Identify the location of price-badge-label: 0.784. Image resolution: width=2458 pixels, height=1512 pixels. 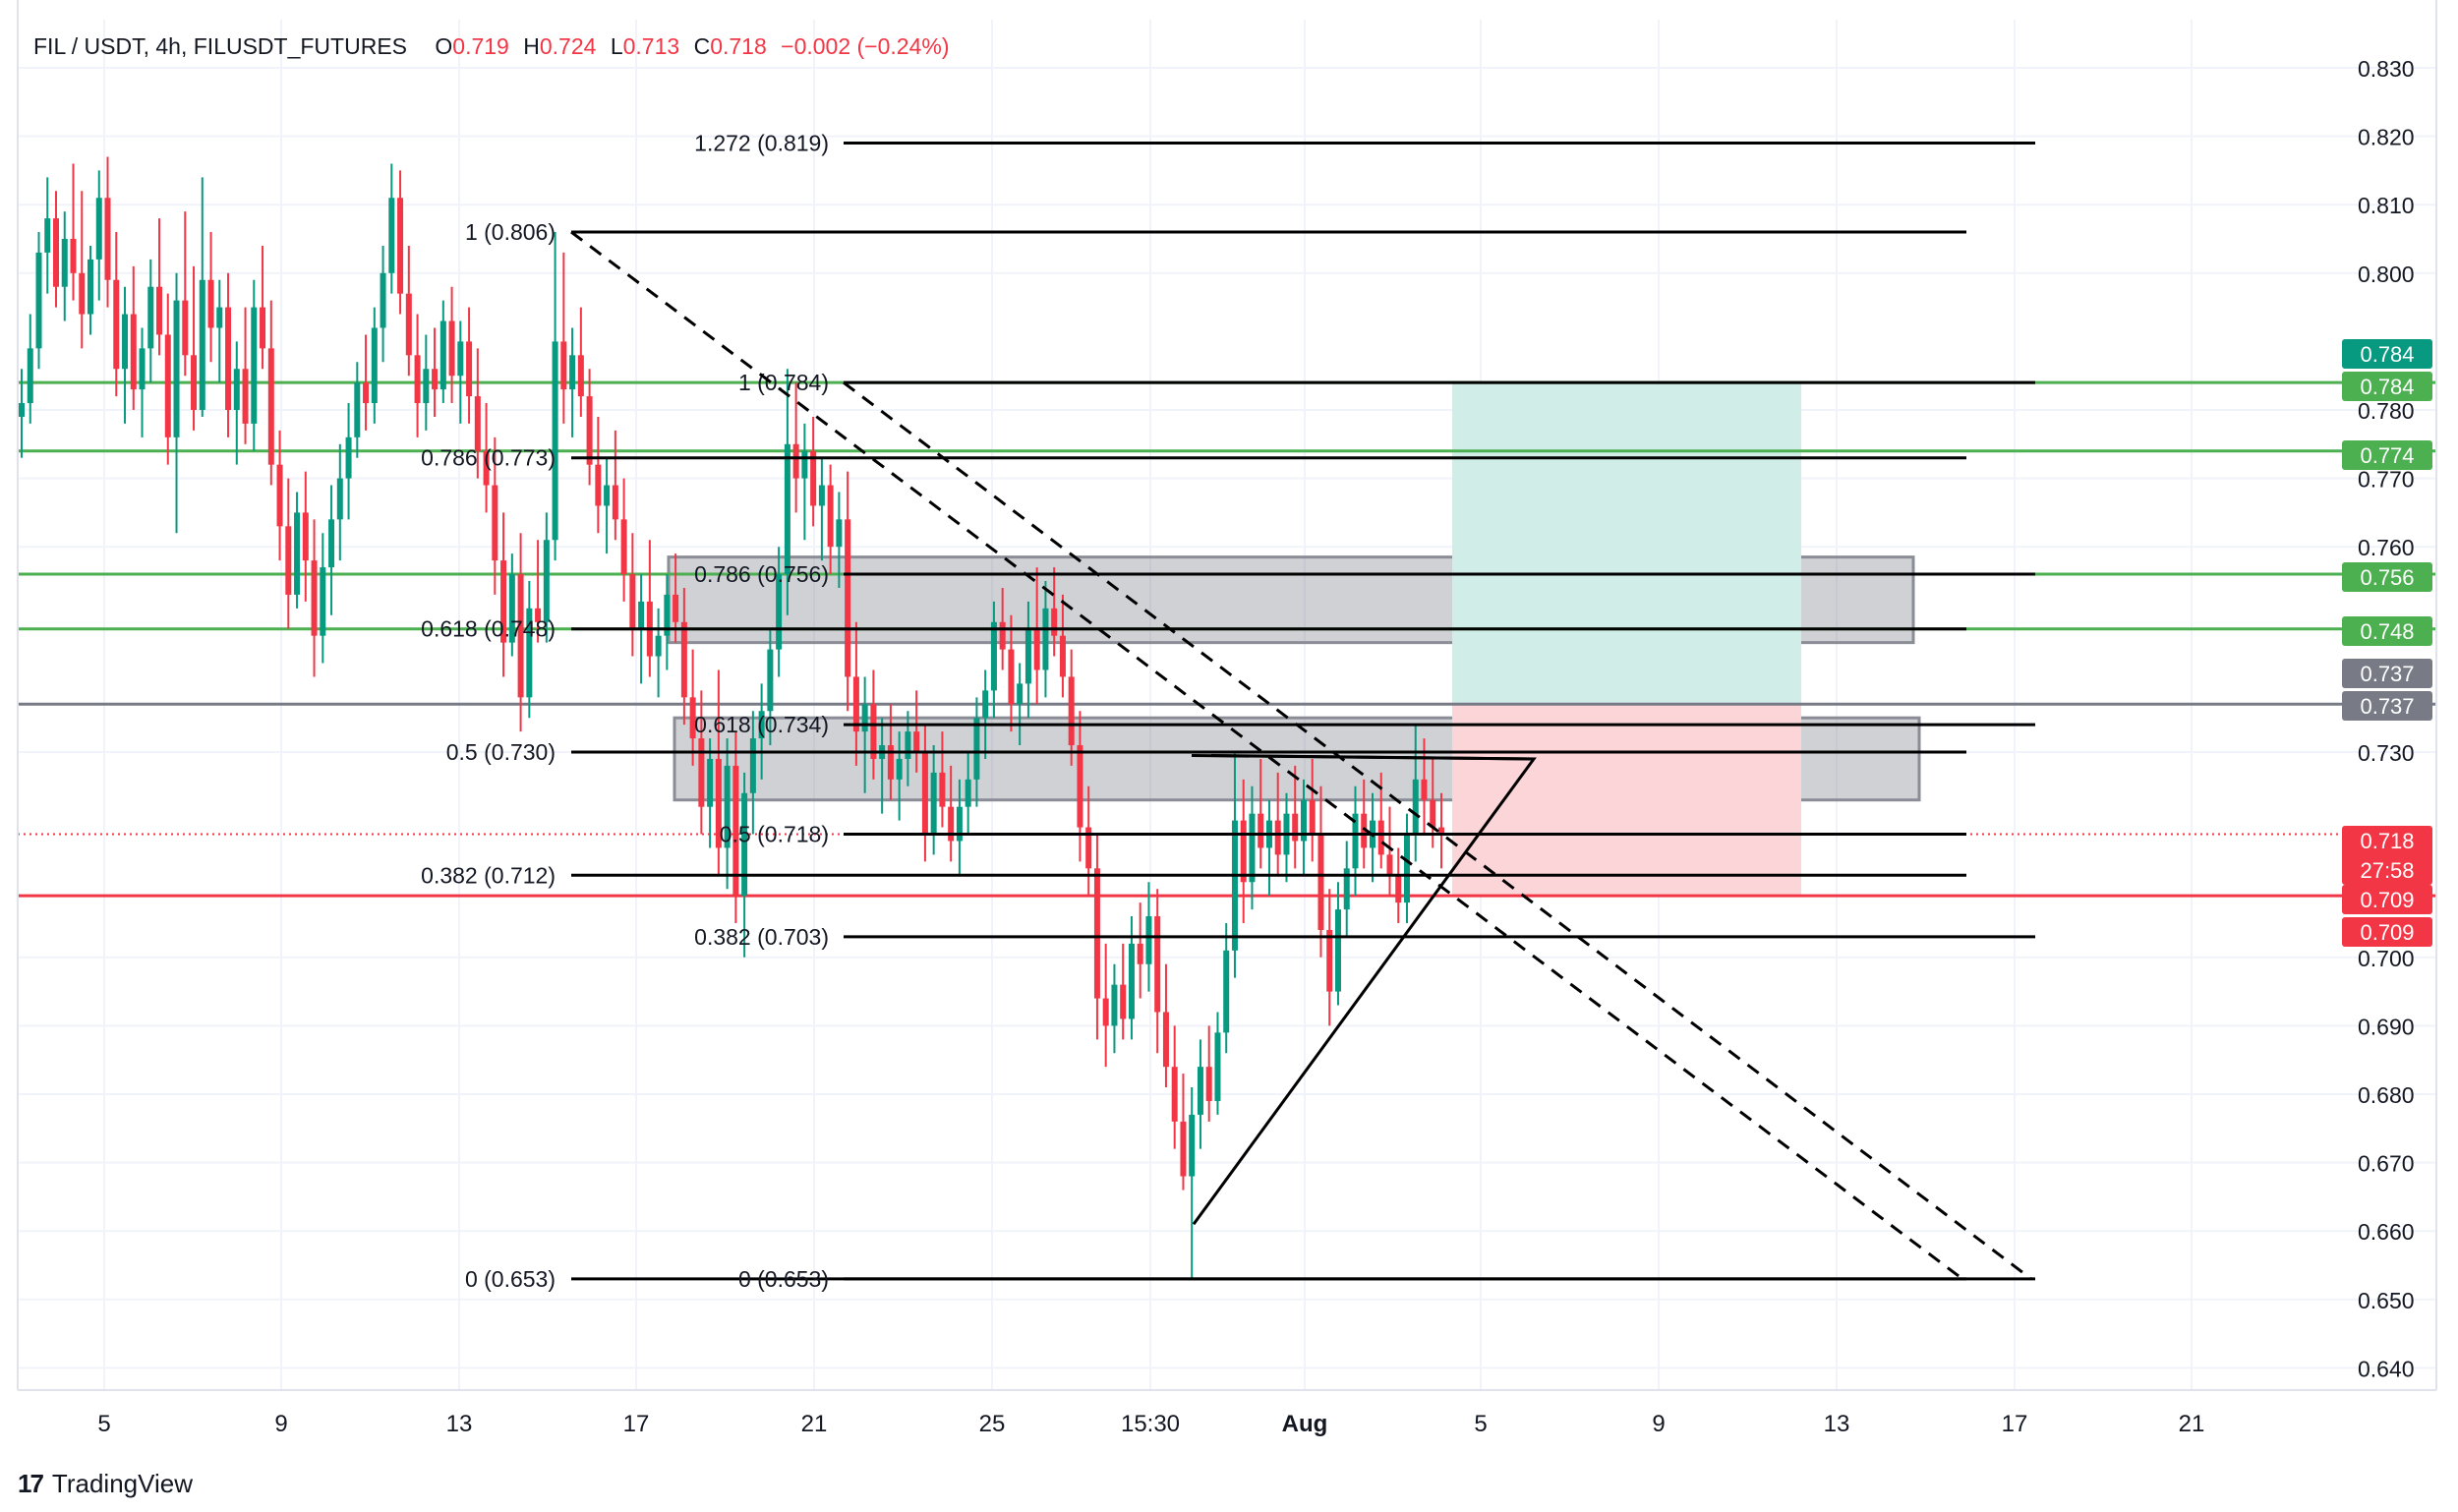
(2387, 354).